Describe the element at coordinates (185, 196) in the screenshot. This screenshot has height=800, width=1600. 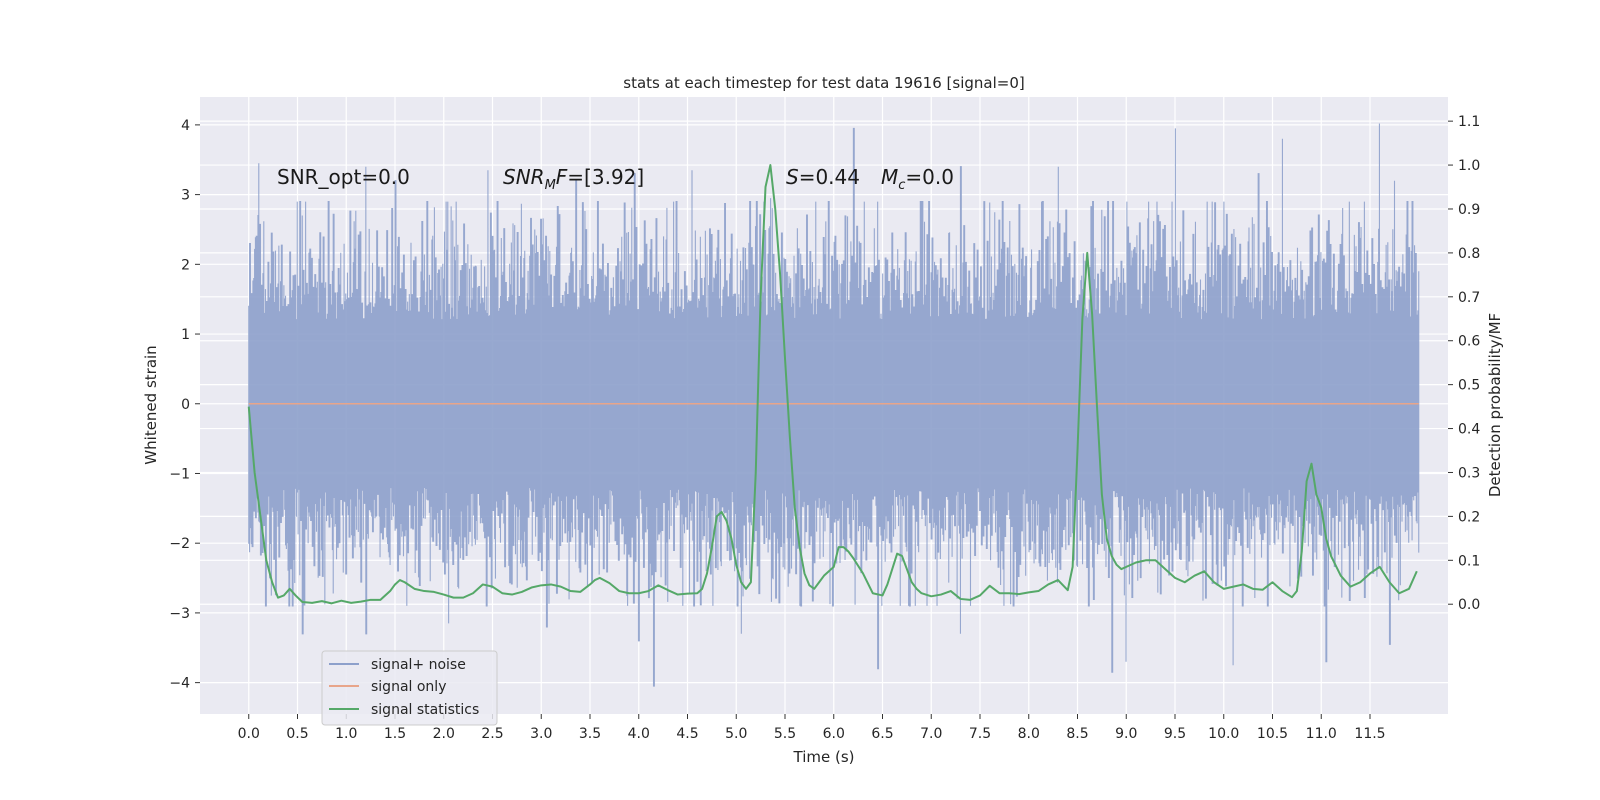
I see `y-tick-label: 3` at that location.